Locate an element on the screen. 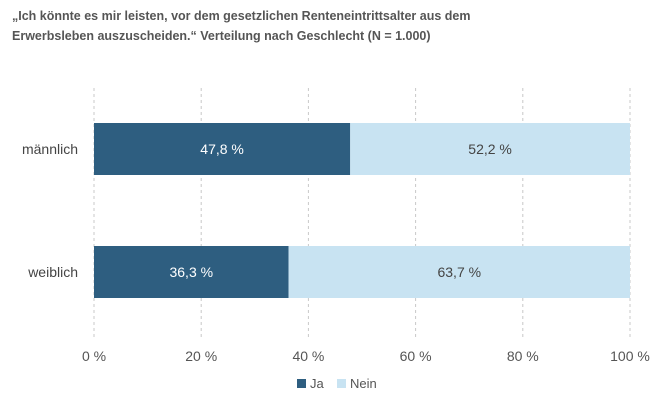 The height and width of the screenshot is (402, 660). x-tick-label-4: 80 % is located at coordinates (523, 356).